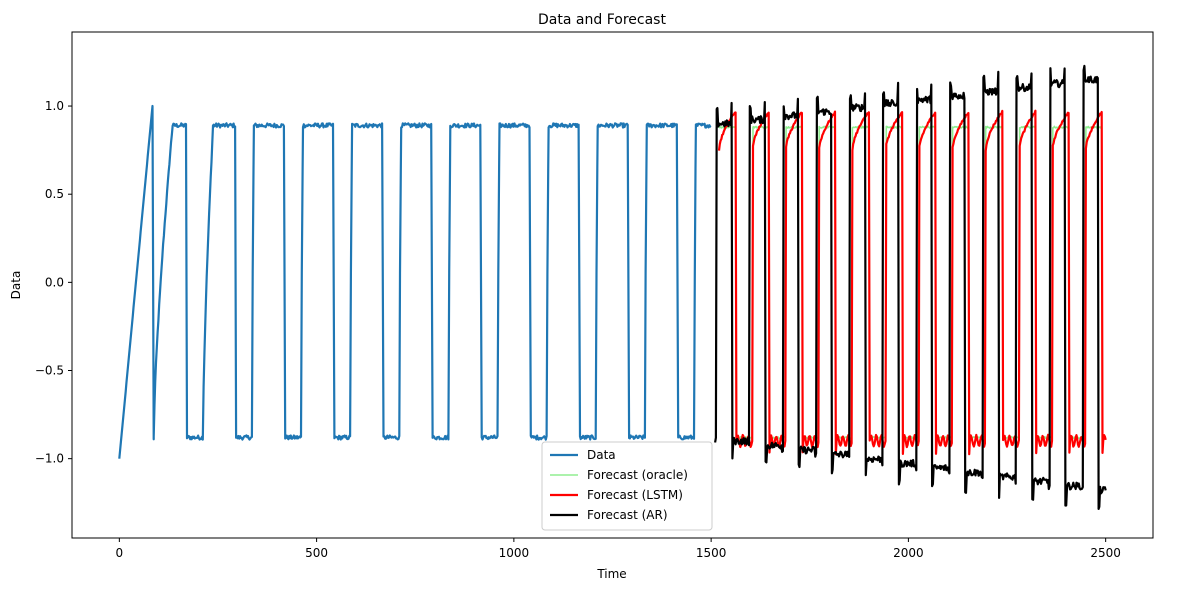 Image resolution: width=1189 pixels, height=590 pixels. What do you see at coordinates (49, 371) in the screenshot?
I see `y-tick-label: −0.5` at bounding box center [49, 371].